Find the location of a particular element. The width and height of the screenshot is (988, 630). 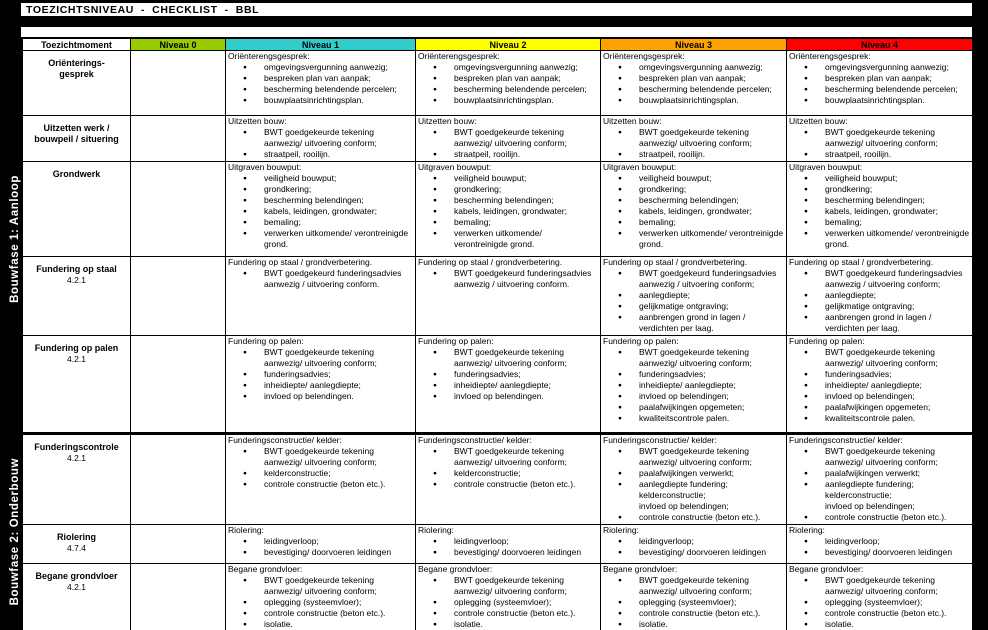

bullet-item: kwaliteitscontrole palen. is located at coordinates (693, 418).